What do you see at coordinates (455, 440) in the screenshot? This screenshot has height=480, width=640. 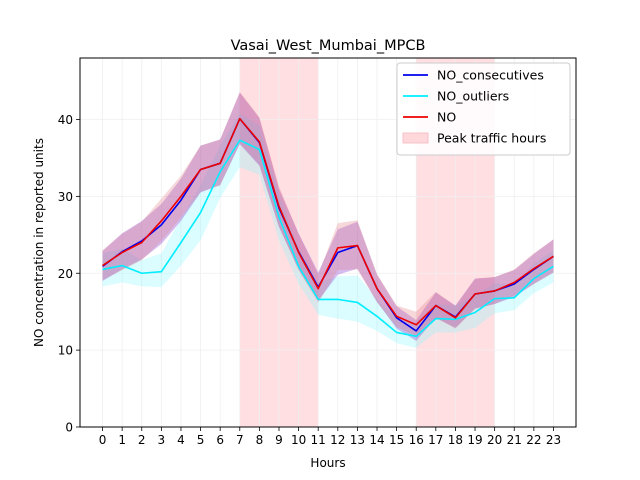 I see `x-tick-label-18: 18` at bounding box center [455, 440].